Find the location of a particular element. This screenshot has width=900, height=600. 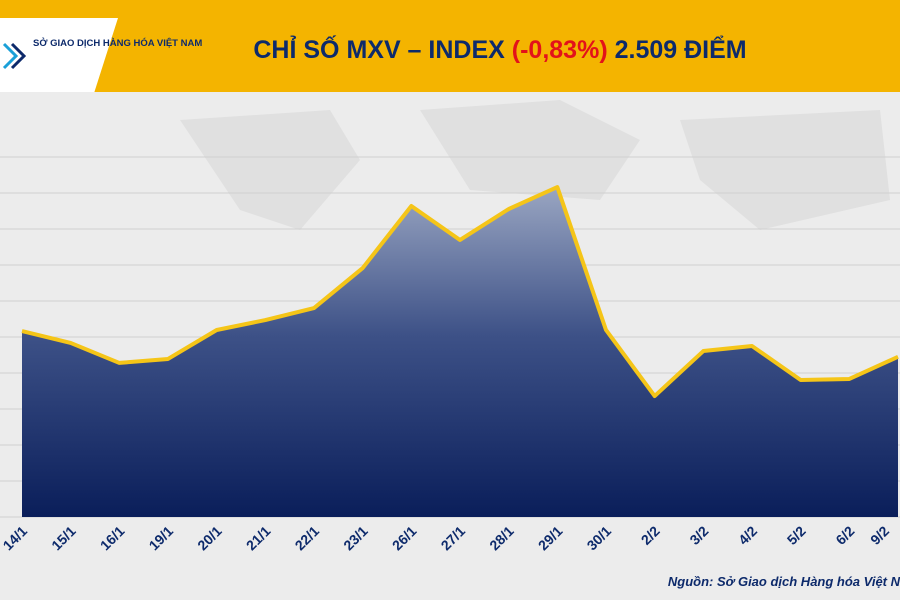

x-tick-label: 14/1 is located at coordinates (15, 538).